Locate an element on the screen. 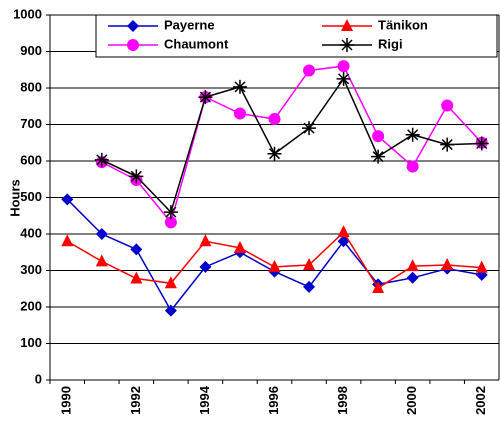 The height and width of the screenshot is (439, 500). y-tick-label: 700 is located at coordinates (31, 123).